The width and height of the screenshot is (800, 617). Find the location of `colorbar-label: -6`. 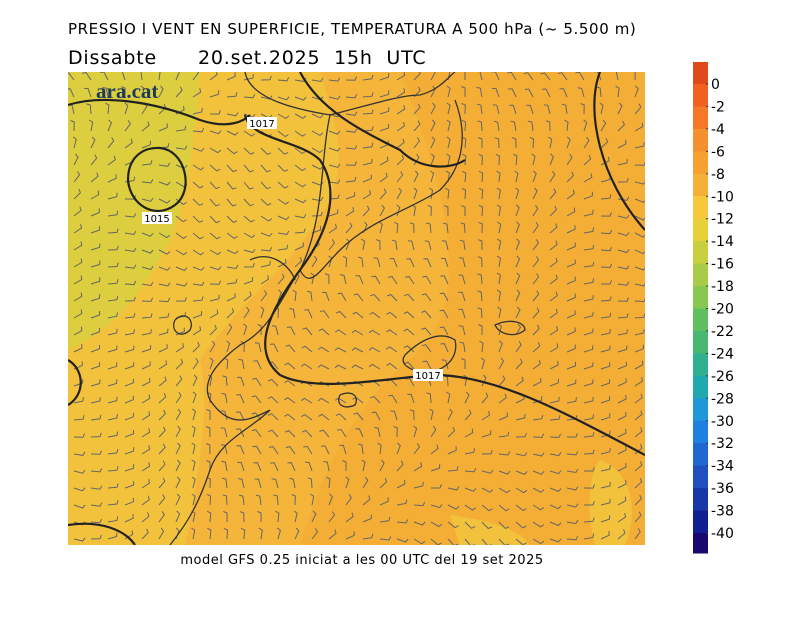

colorbar-label: -6 is located at coordinates (718, 152).